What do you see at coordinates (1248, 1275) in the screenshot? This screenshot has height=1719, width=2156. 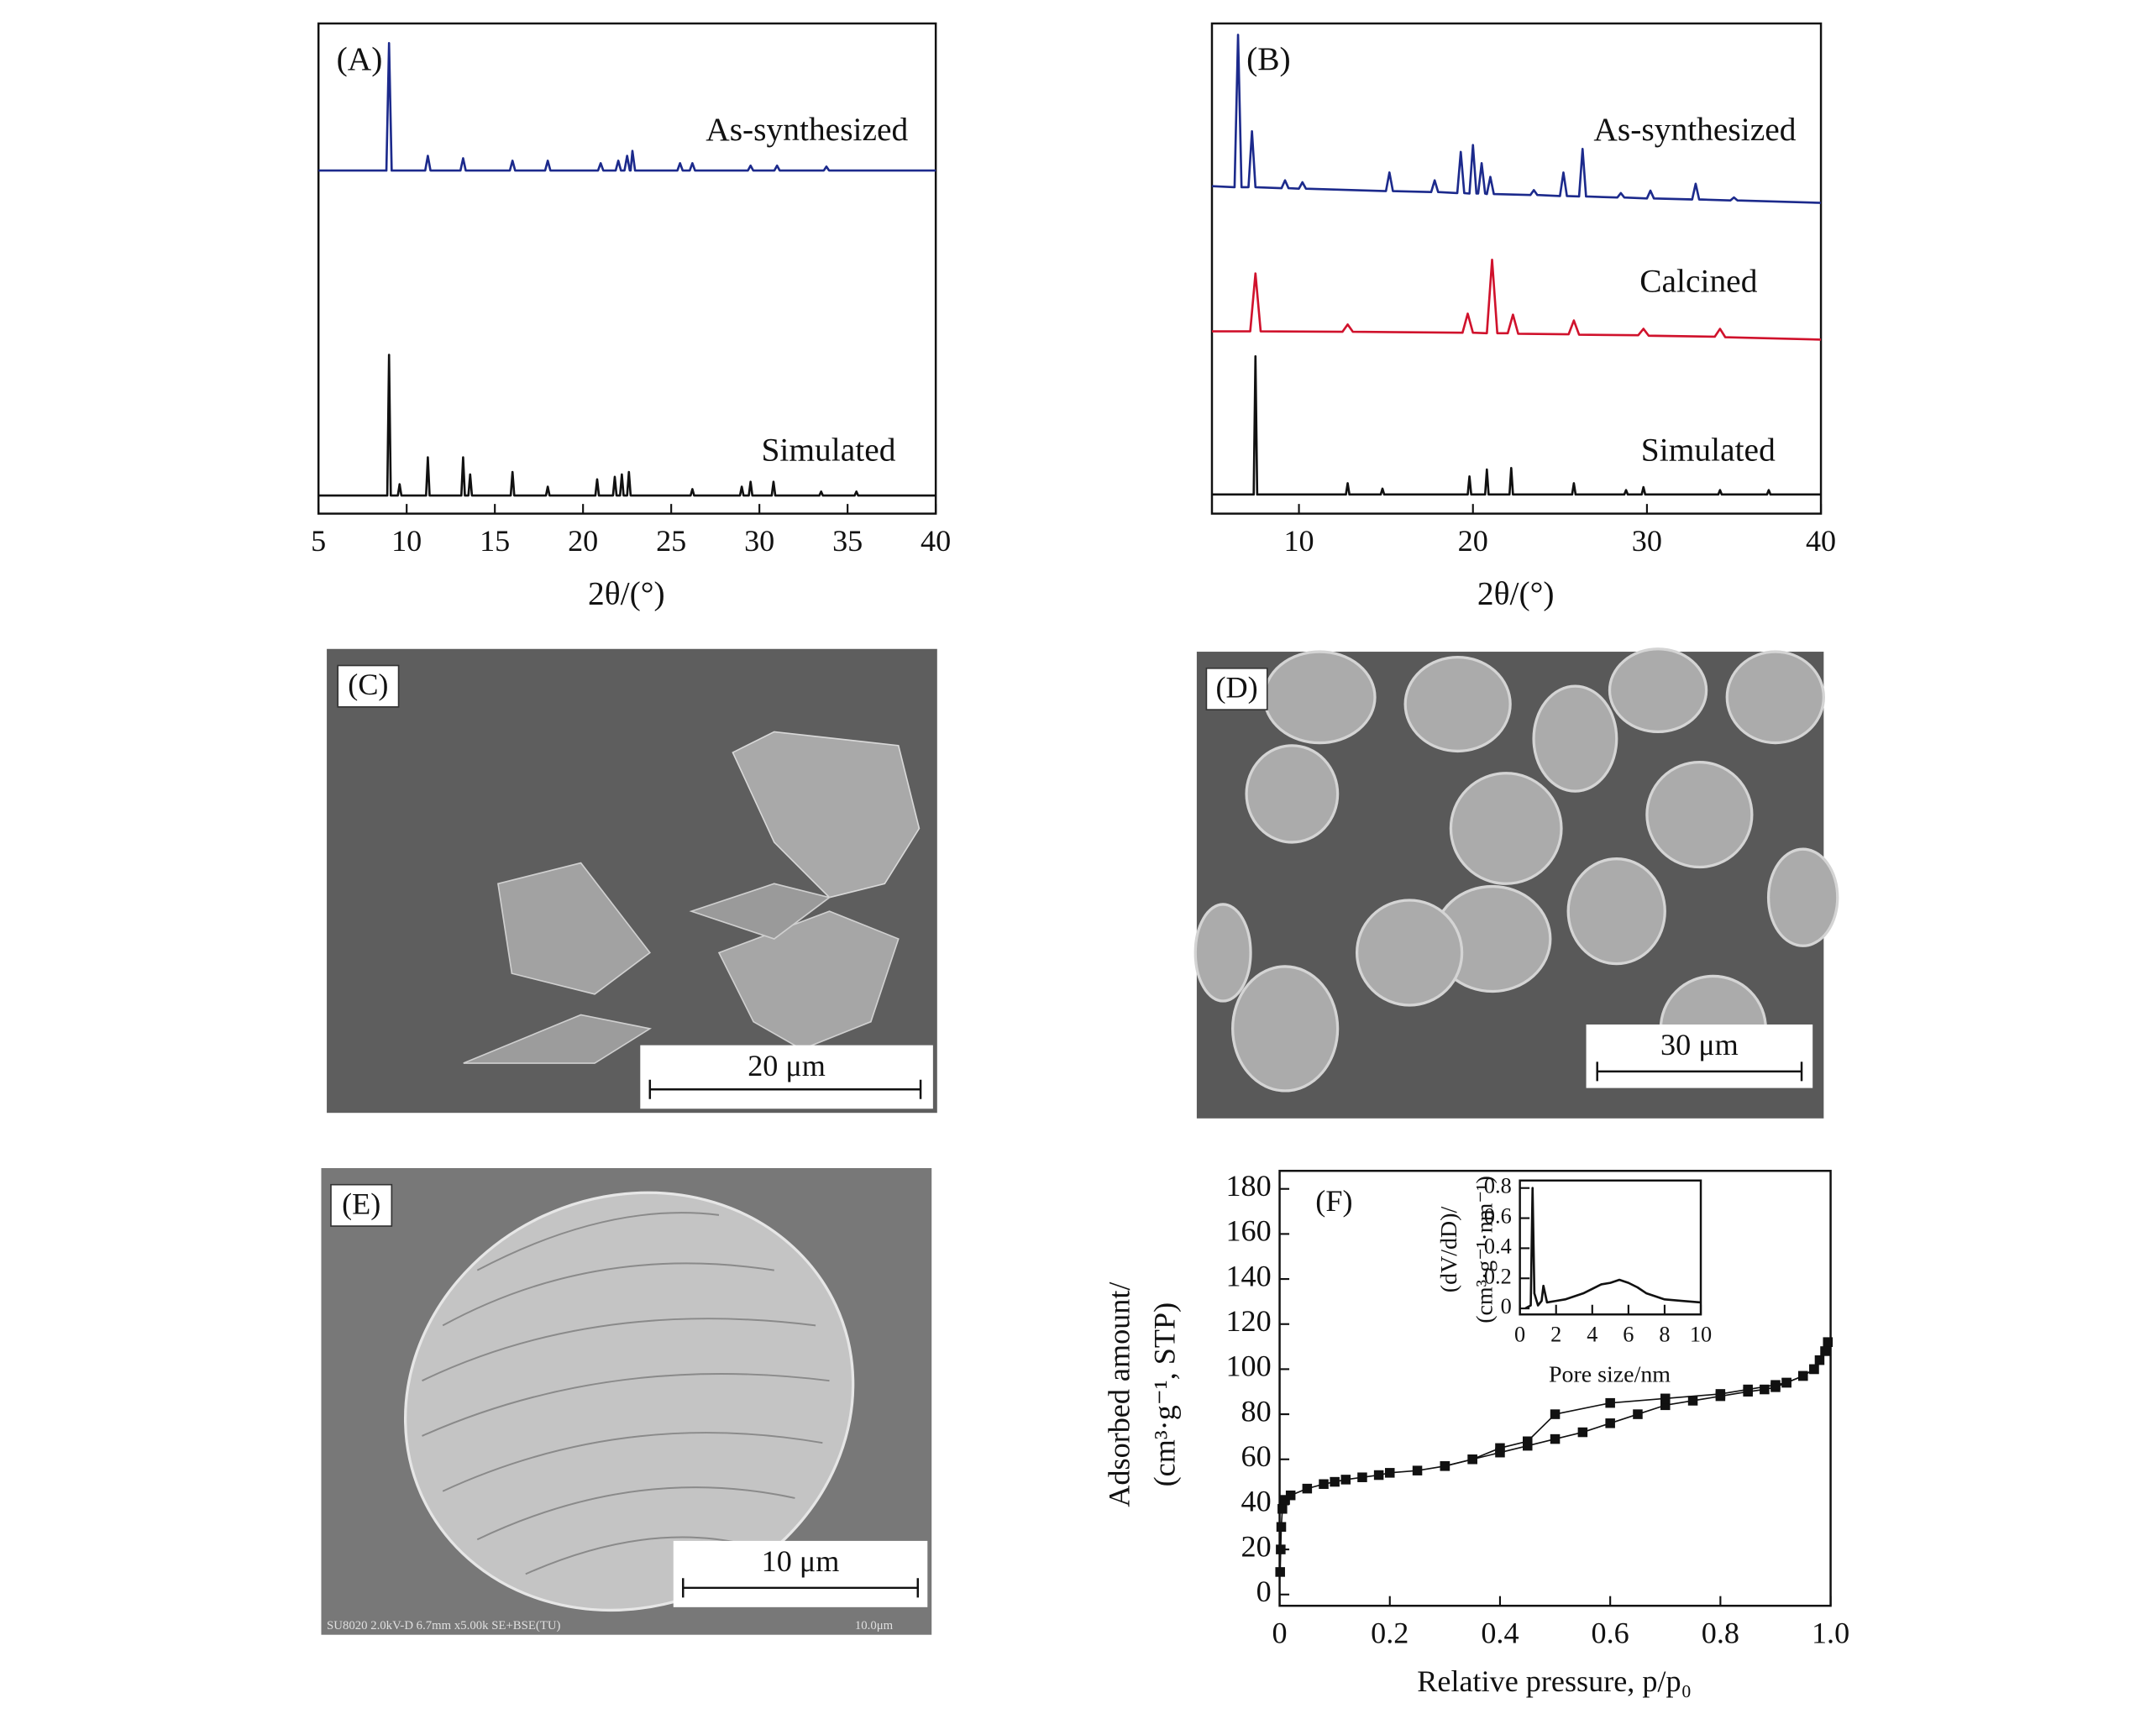 I see `y-tick-label: 140` at bounding box center [1248, 1275].